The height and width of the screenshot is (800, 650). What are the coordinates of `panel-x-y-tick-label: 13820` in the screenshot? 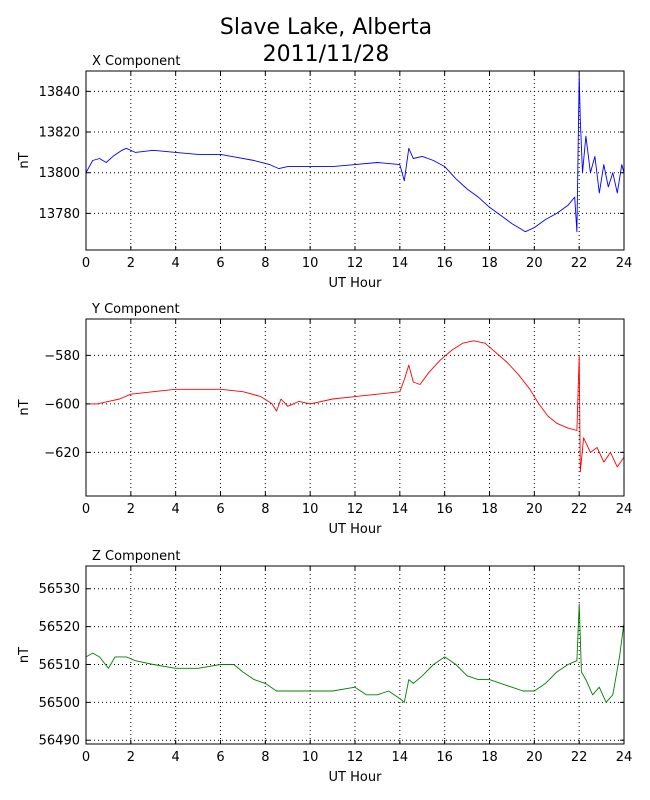 It's located at (59, 133).